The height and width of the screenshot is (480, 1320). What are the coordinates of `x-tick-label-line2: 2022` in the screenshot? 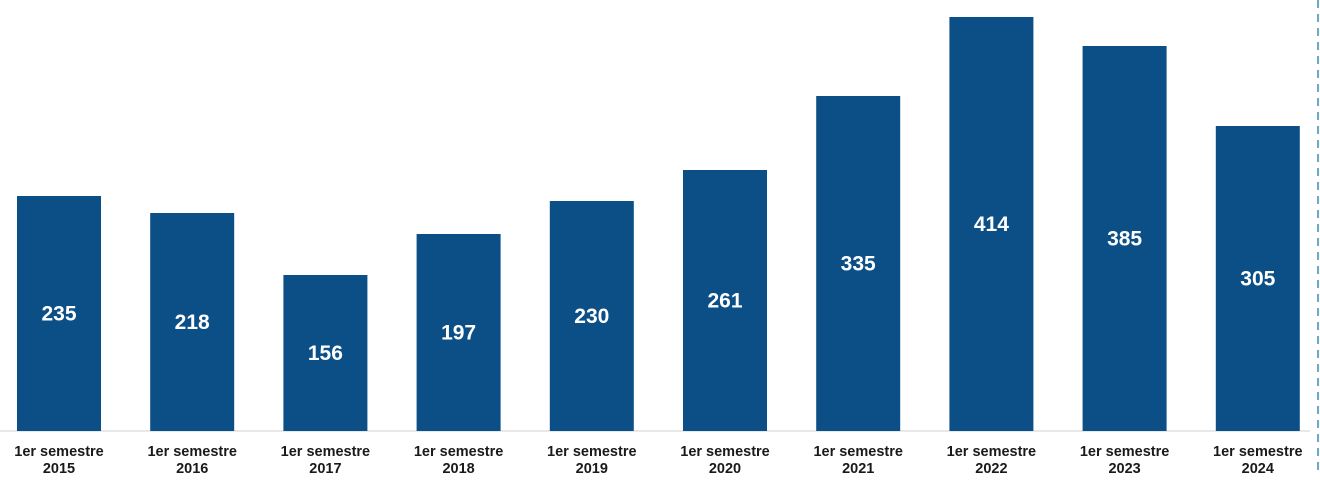 It's located at (991, 468).